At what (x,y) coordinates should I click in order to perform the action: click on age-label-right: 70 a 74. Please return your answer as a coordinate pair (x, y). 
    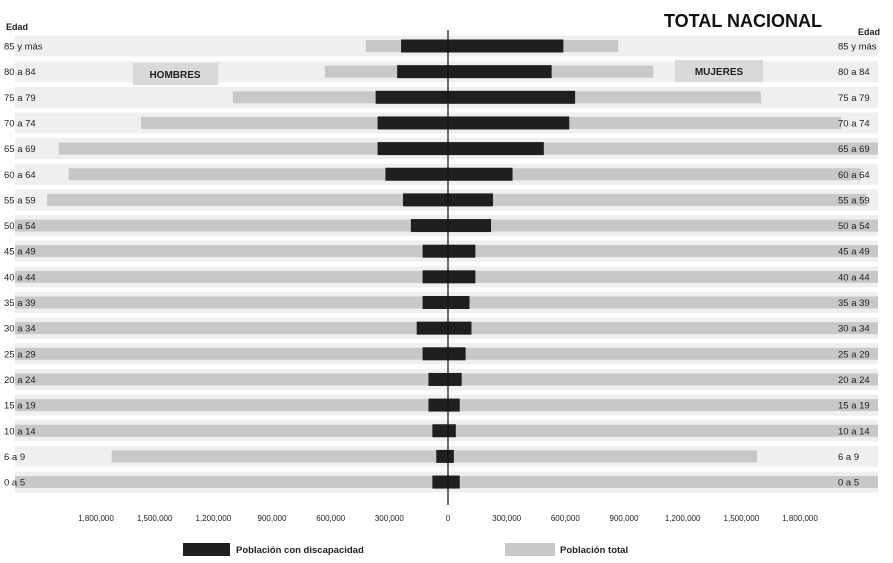
    Looking at the image, I should click on (854, 123).